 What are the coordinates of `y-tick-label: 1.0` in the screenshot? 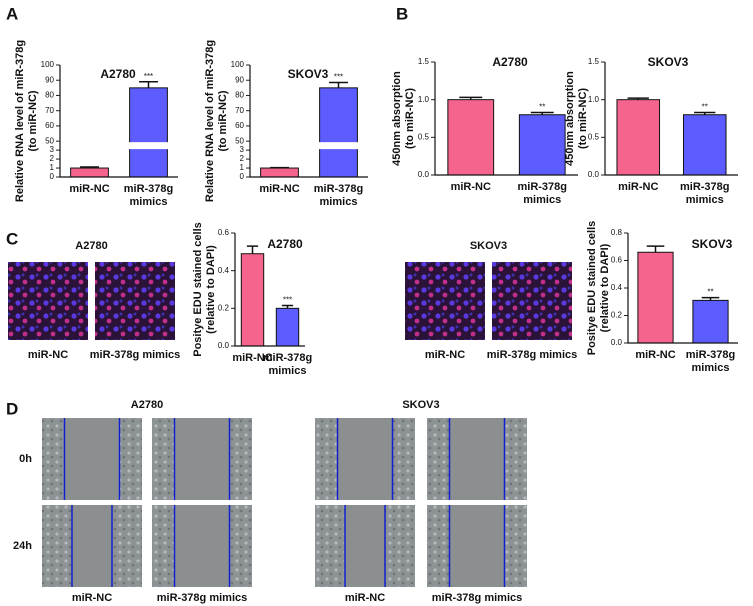 It's located at (424, 99).